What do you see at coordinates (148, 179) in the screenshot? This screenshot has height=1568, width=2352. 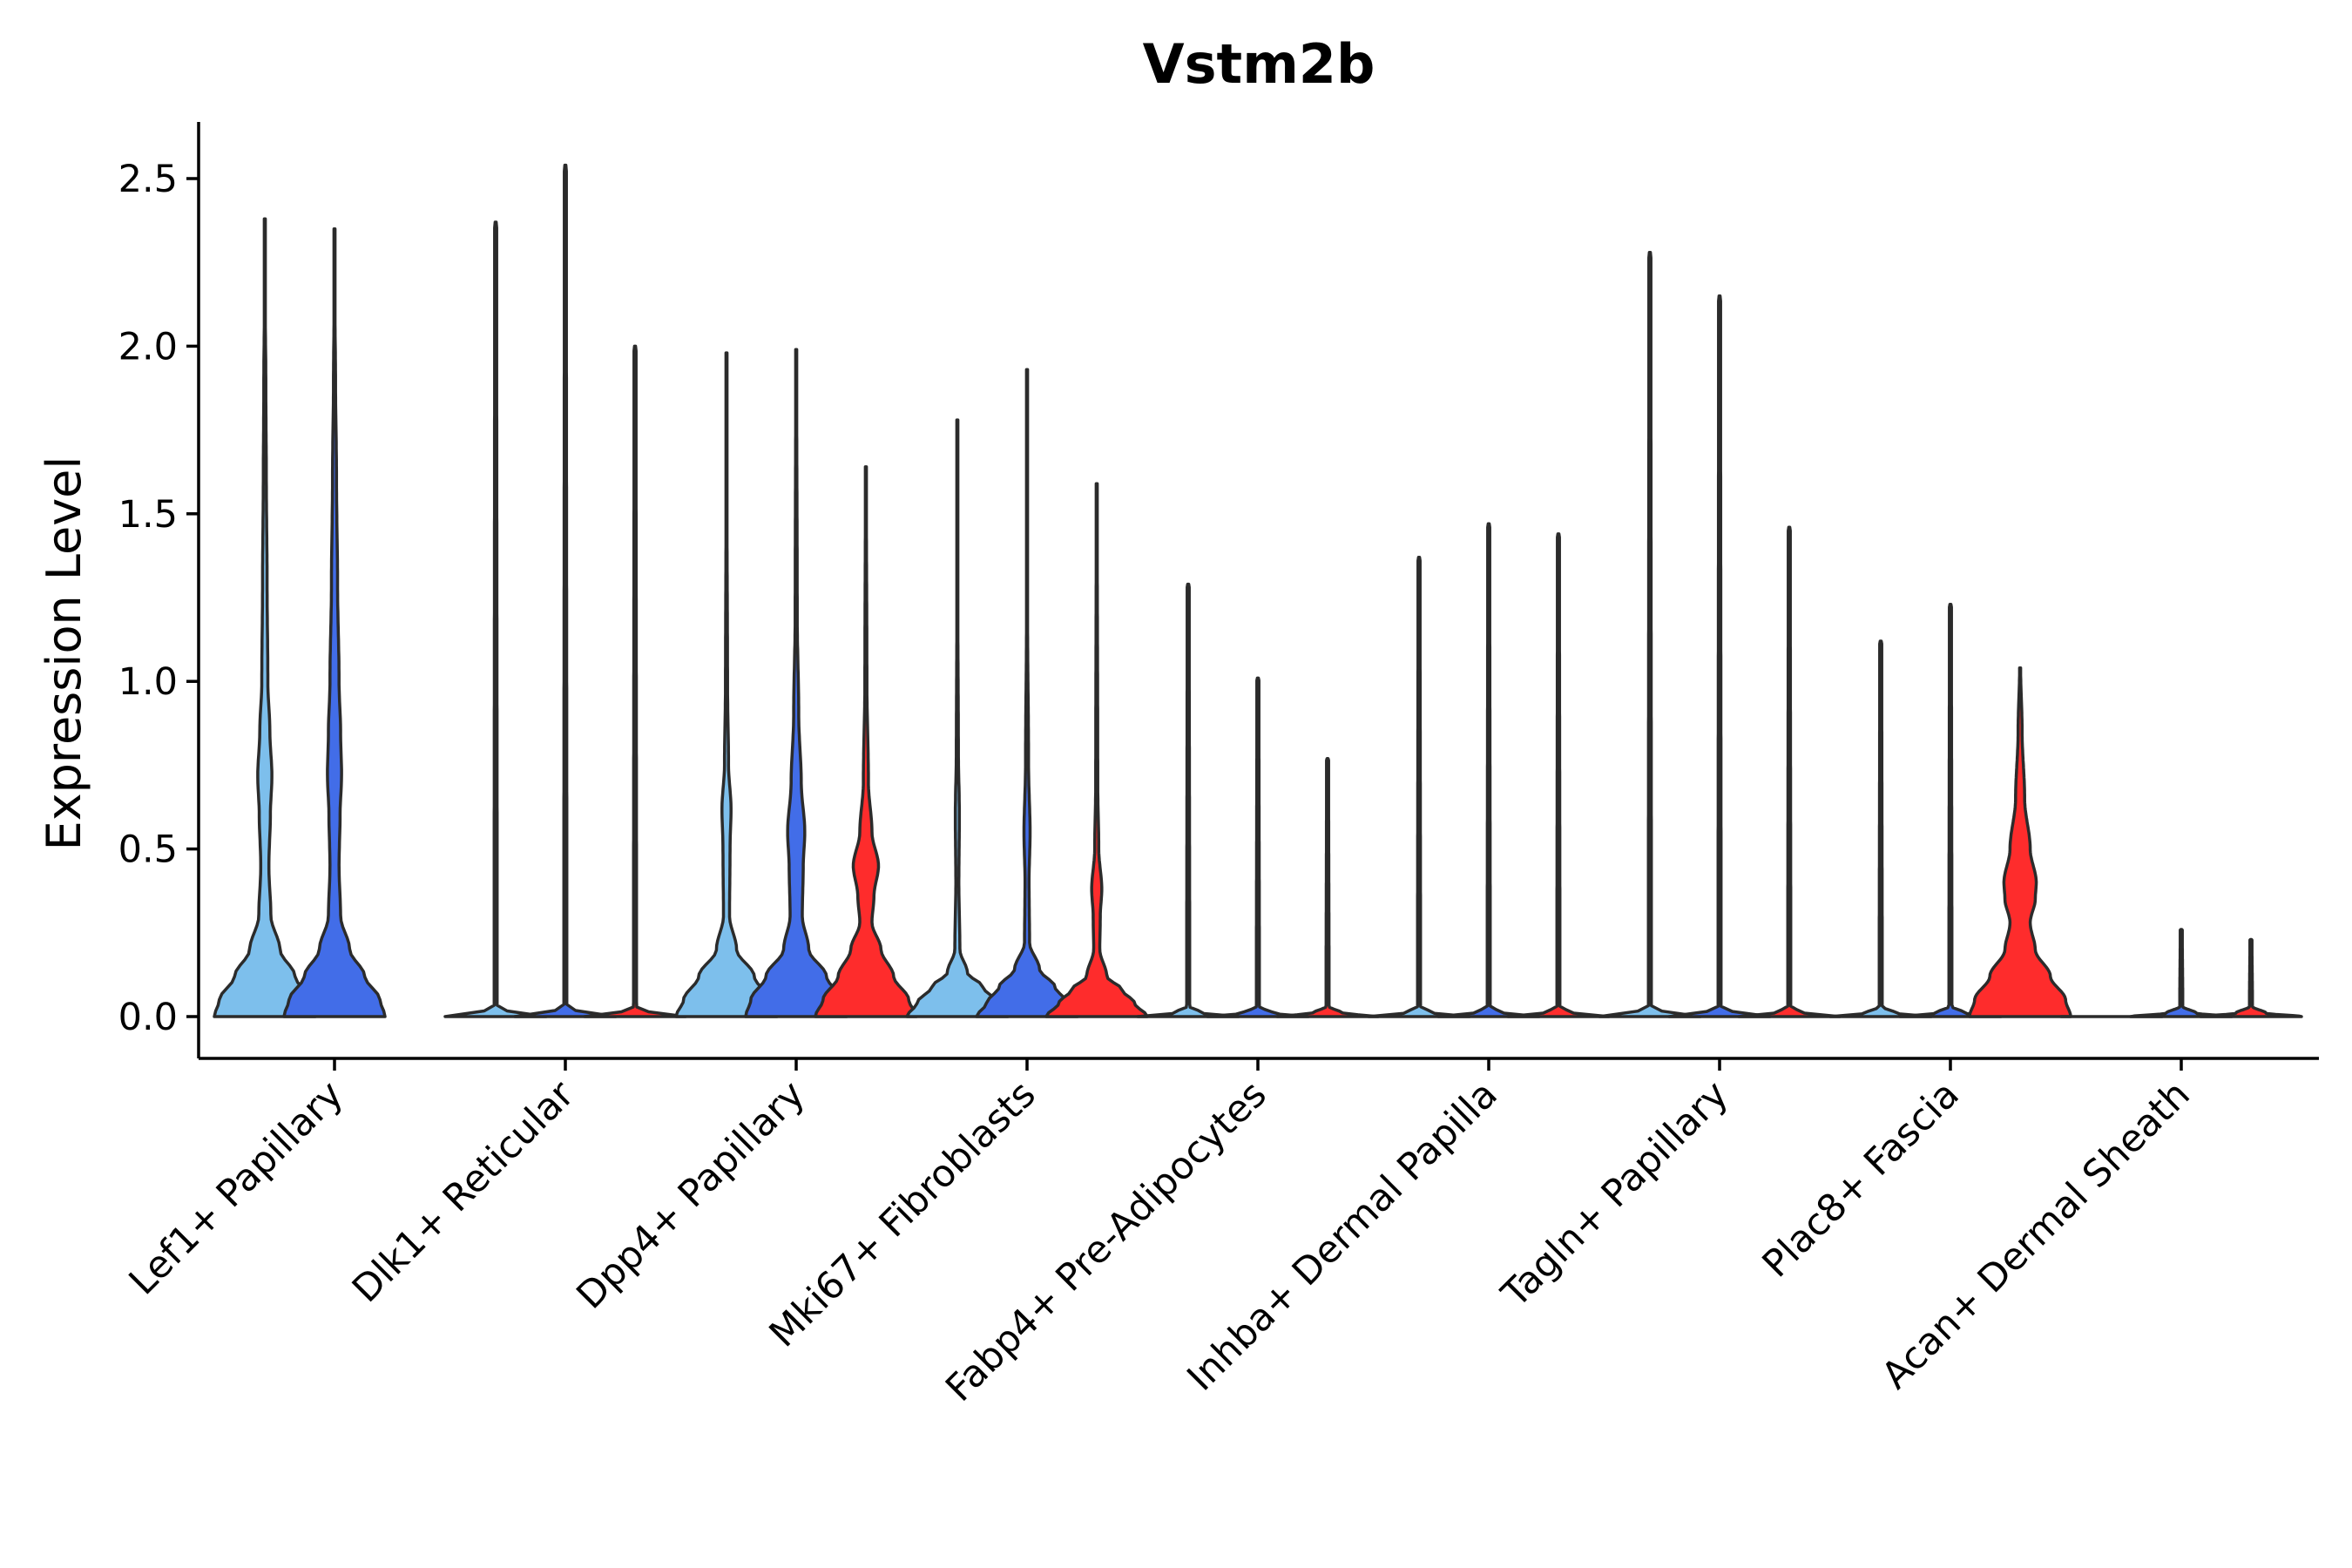 I see `y-tick-label: 2.5` at bounding box center [148, 179].